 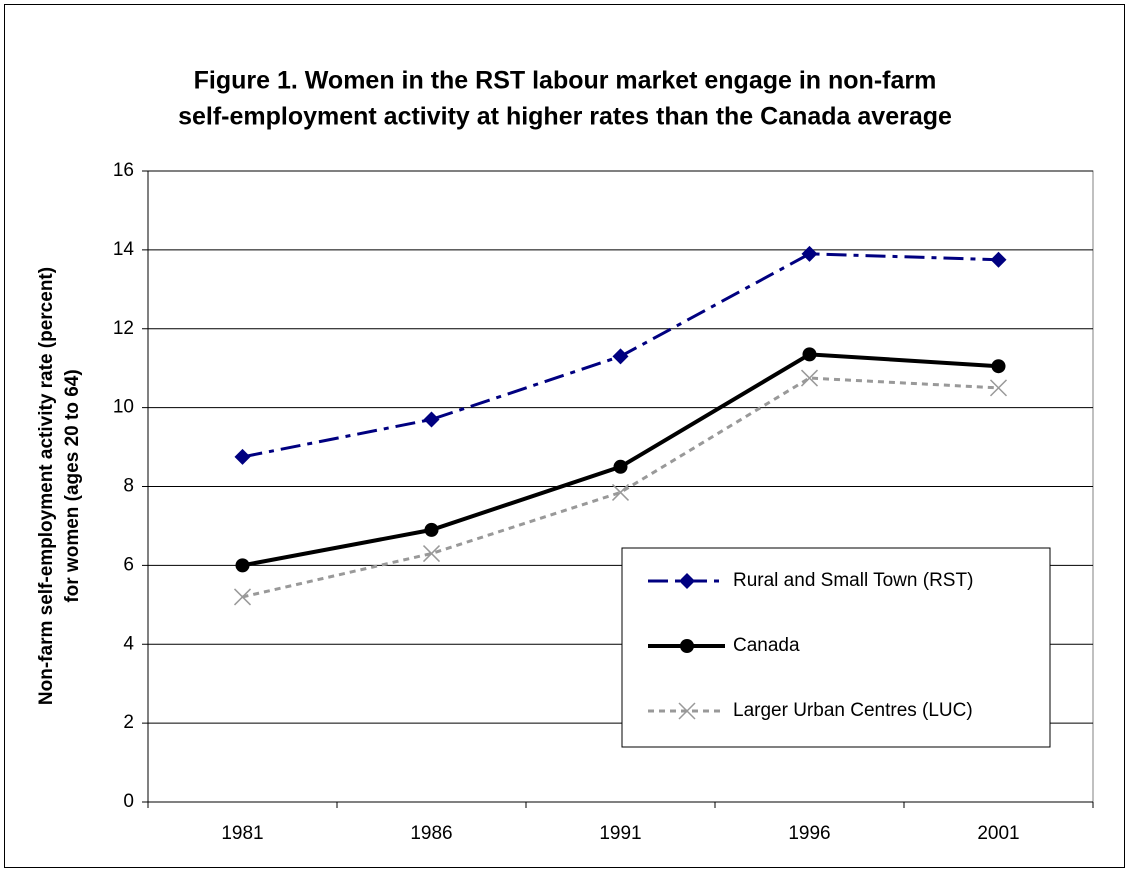 I want to click on y-tick-label: 4, so click(x=128, y=643).